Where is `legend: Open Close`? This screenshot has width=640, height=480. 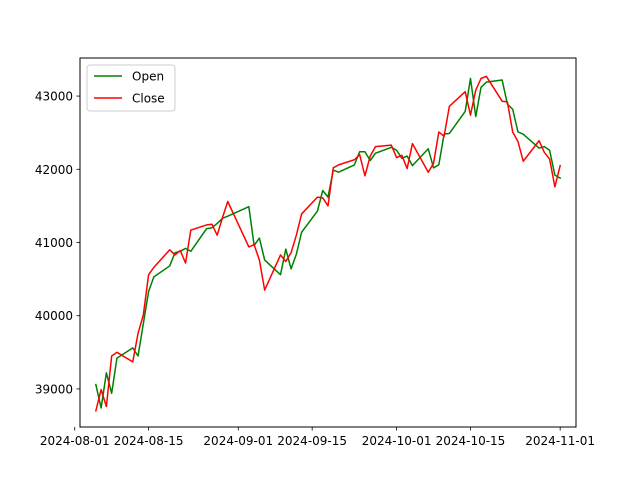 legend: Open Close is located at coordinates (131, 88).